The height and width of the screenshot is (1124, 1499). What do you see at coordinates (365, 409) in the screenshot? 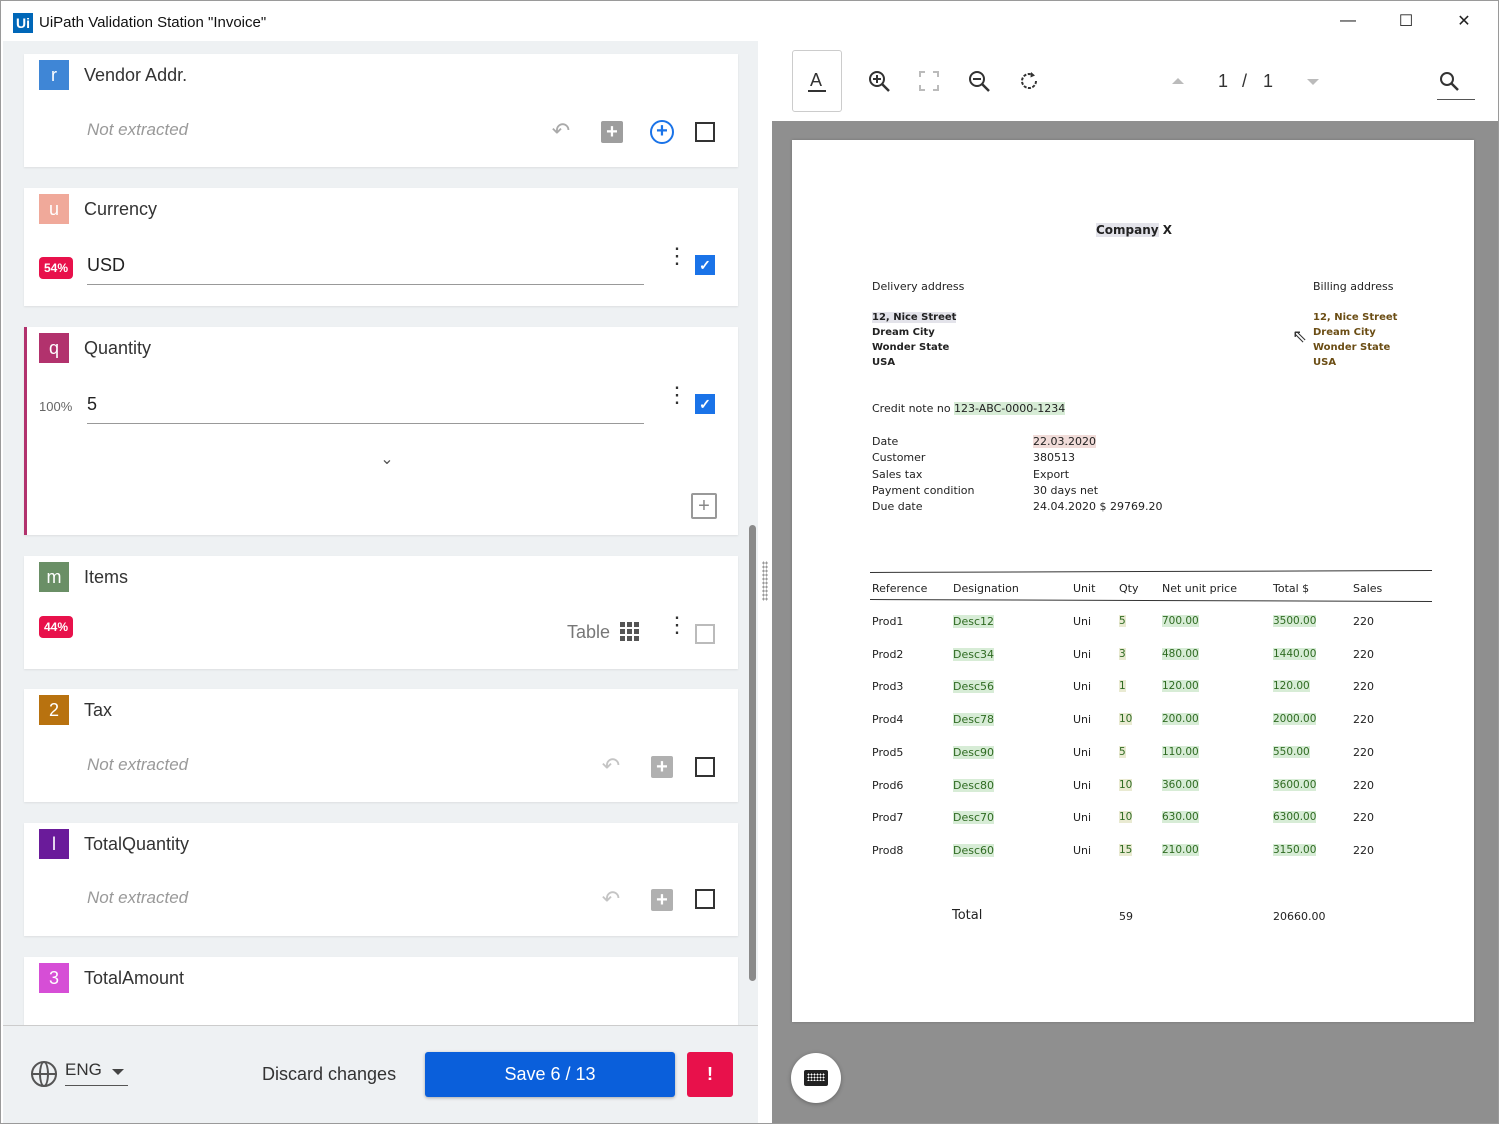
I see `field-value-input: 5` at bounding box center [365, 409].